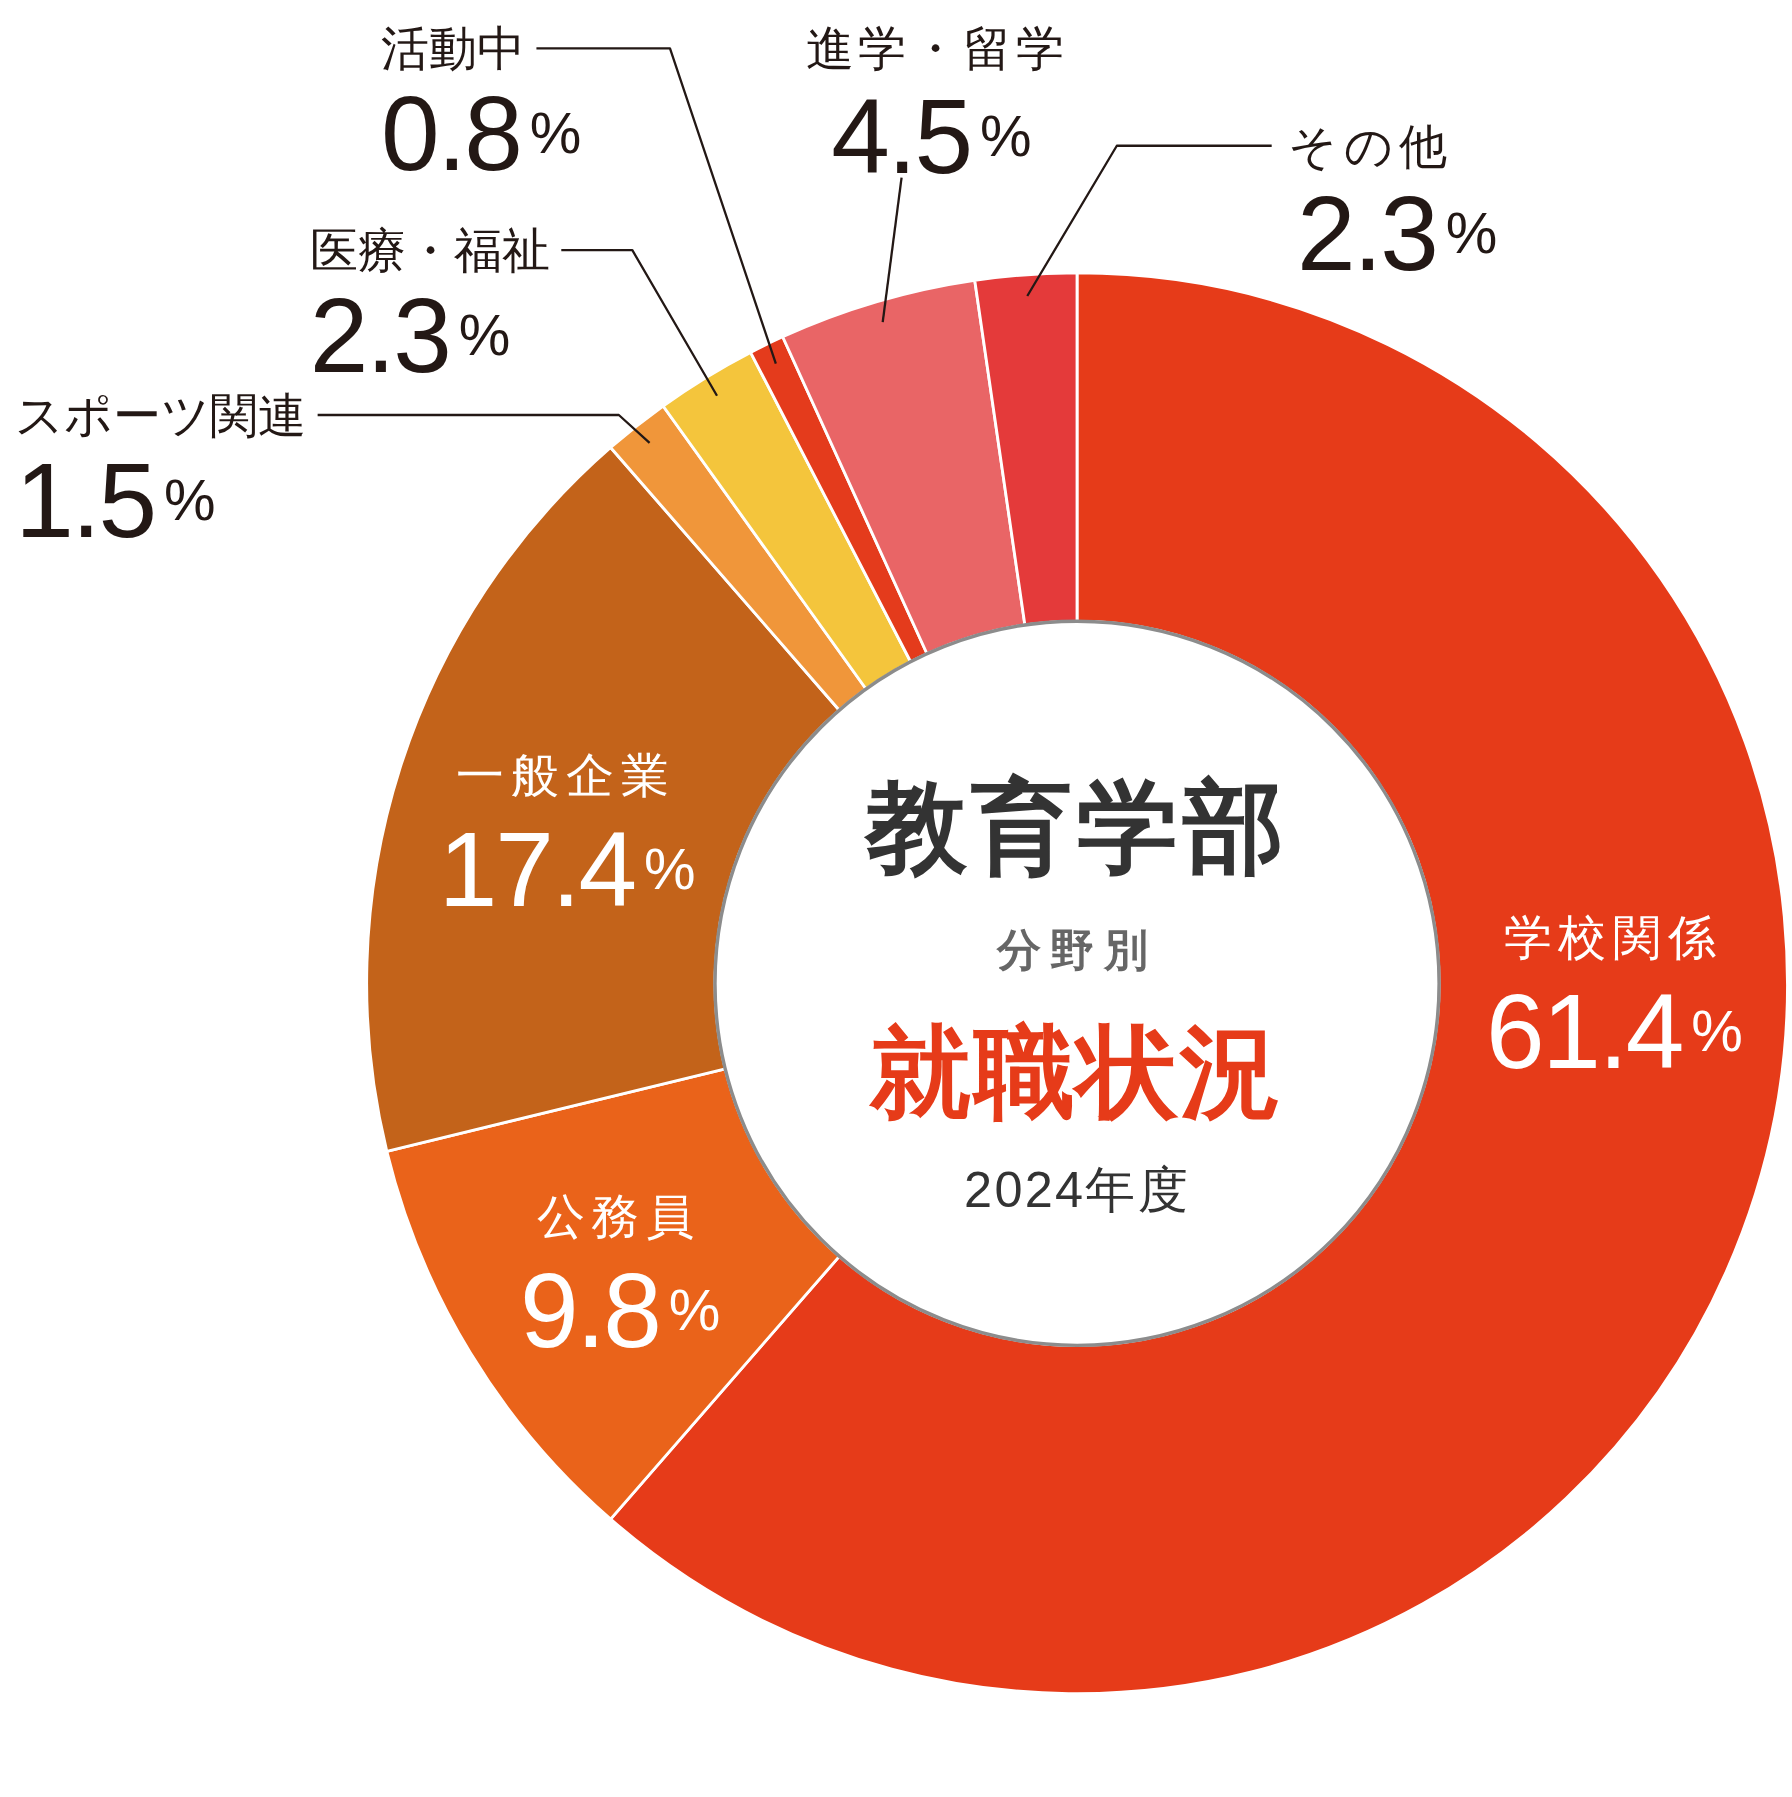 This screenshot has width=1792, height=1797. I want to click on slice-label: その他, so click(1371, 145).